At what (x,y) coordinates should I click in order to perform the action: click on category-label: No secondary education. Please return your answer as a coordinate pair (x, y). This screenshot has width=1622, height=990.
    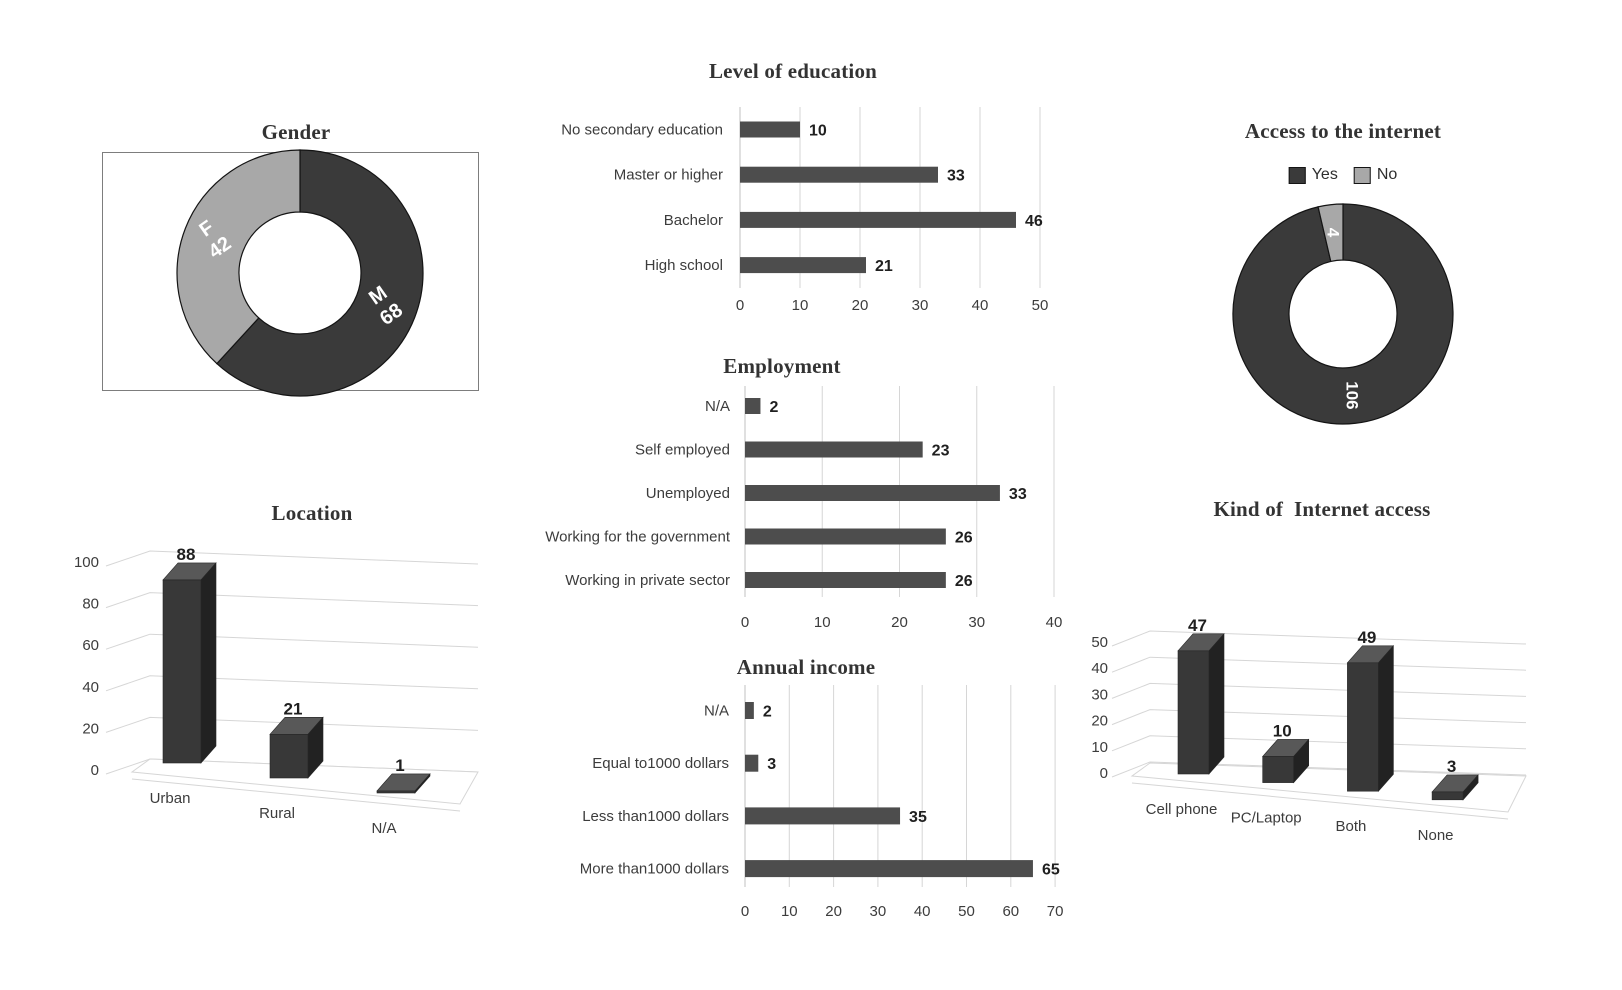
    Looking at the image, I should click on (642, 130).